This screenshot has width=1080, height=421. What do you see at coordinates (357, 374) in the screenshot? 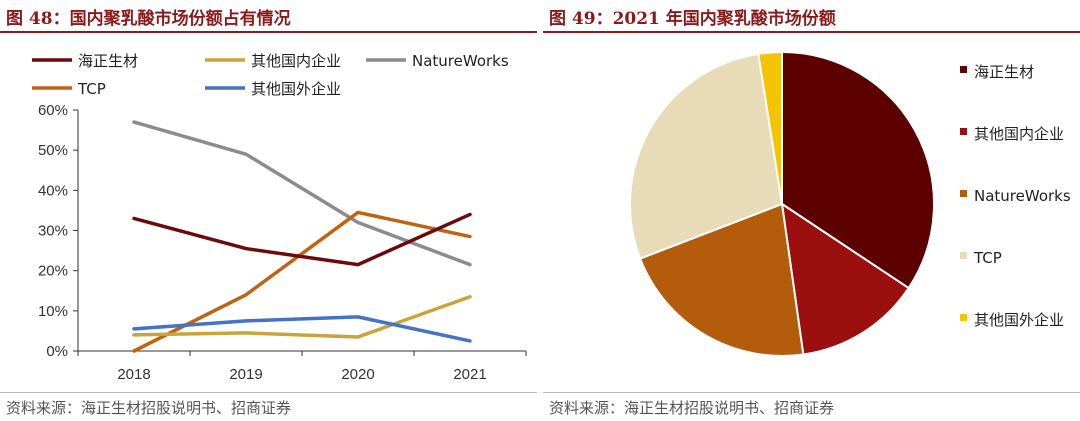
I see `x-tick-label: 2020` at bounding box center [357, 374].